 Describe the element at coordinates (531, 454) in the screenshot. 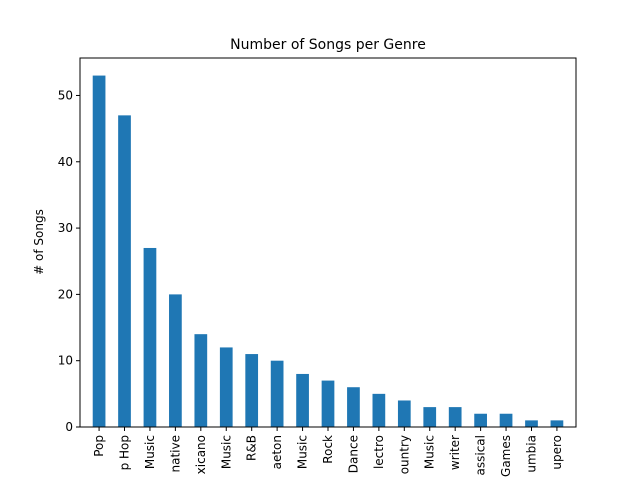

I see `x-tick-label: umbia` at that location.